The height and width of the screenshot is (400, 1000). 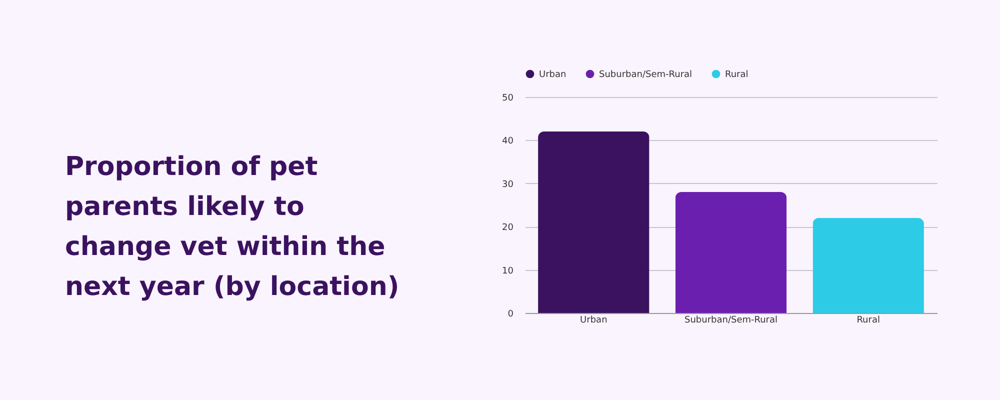 What do you see at coordinates (508, 228) in the screenshot?
I see `y-tick-label: 20` at bounding box center [508, 228].